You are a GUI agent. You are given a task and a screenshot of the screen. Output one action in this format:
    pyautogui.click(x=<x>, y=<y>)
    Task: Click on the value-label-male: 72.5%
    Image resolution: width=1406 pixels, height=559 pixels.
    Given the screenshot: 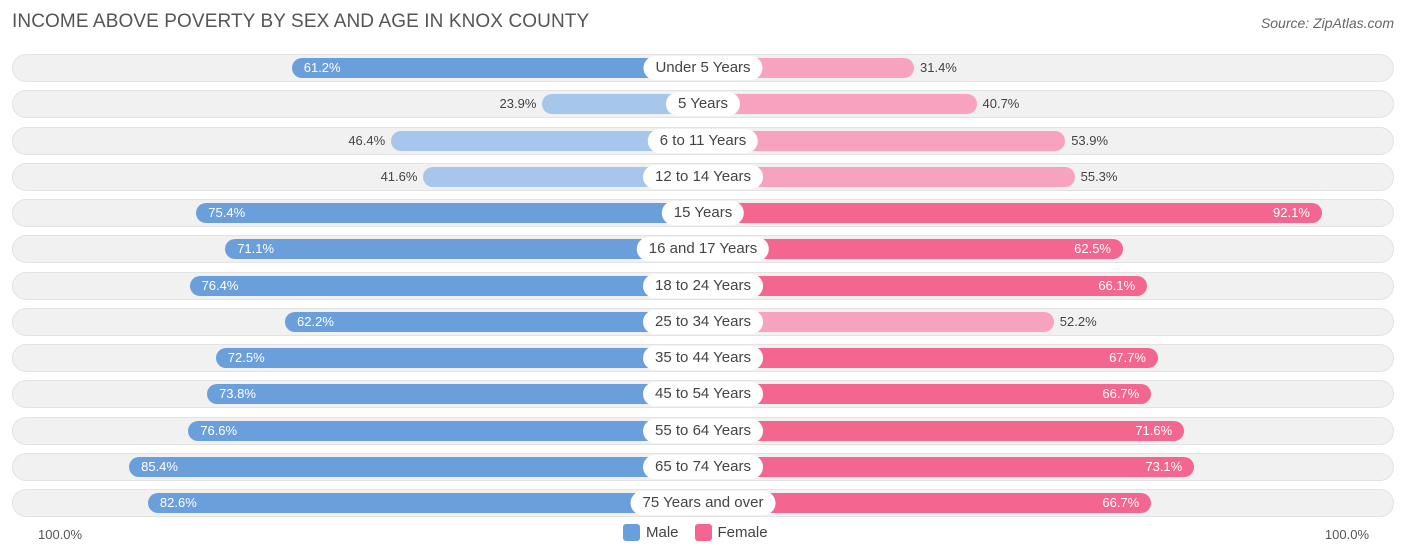 What is the action you would take?
    pyautogui.click(x=246, y=357)
    